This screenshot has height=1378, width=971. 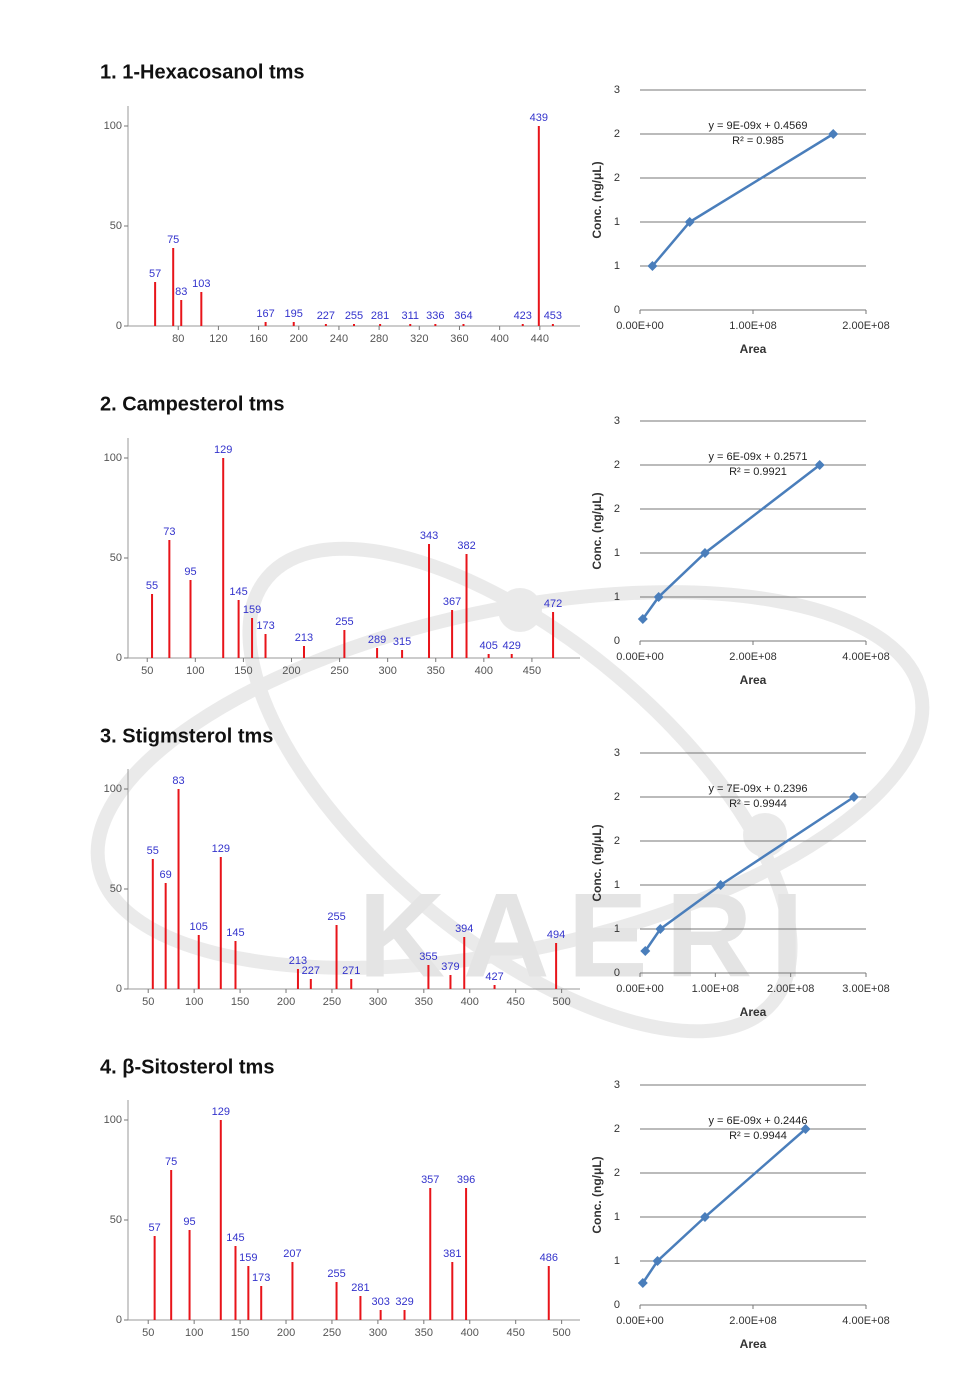 I want to click on x-tick-label: 4.00E+08, so click(x=865, y=657).